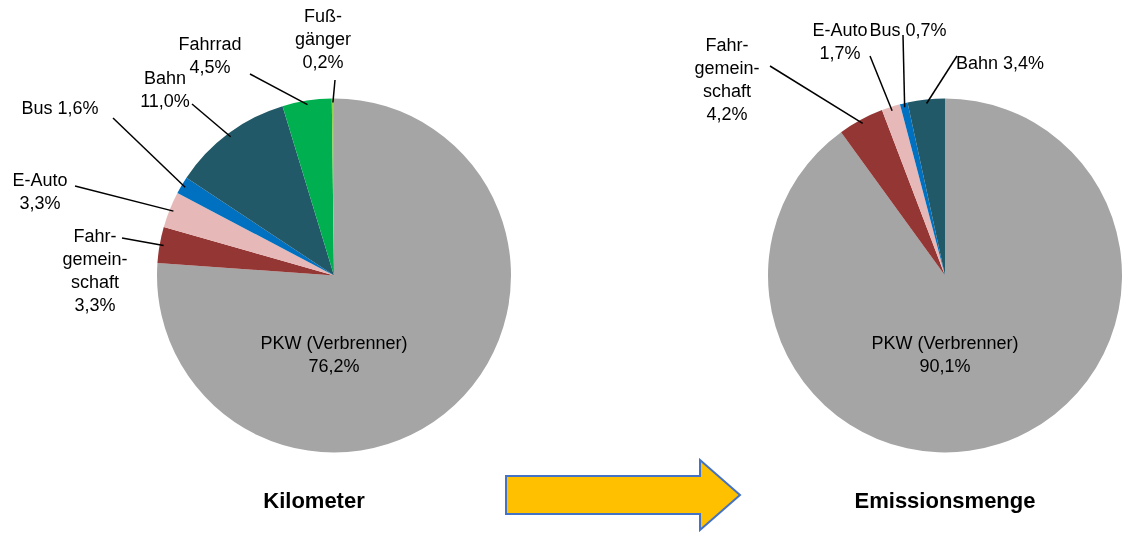  Describe the element at coordinates (323, 27) in the screenshot. I see `slice-label: Fuß- gänger` at that location.